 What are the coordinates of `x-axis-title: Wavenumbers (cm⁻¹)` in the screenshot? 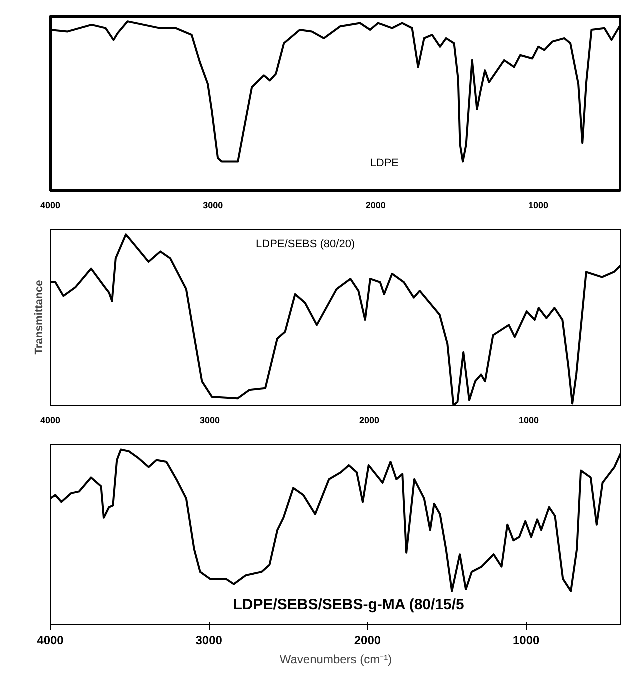 It's located at (336, 659).